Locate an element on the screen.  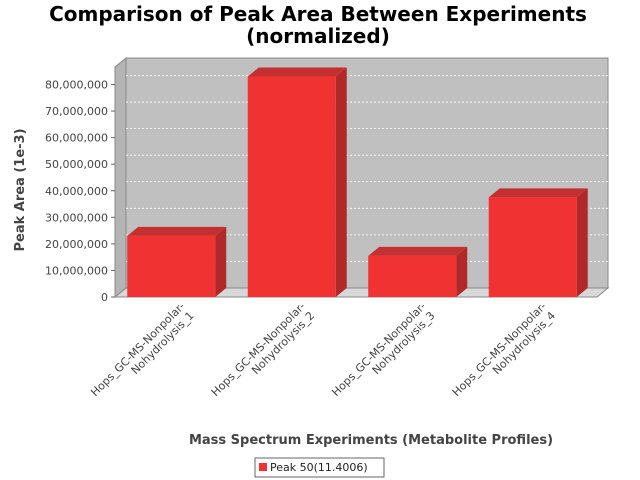
y-tick-label: 10,000,000 is located at coordinates (76, 270).